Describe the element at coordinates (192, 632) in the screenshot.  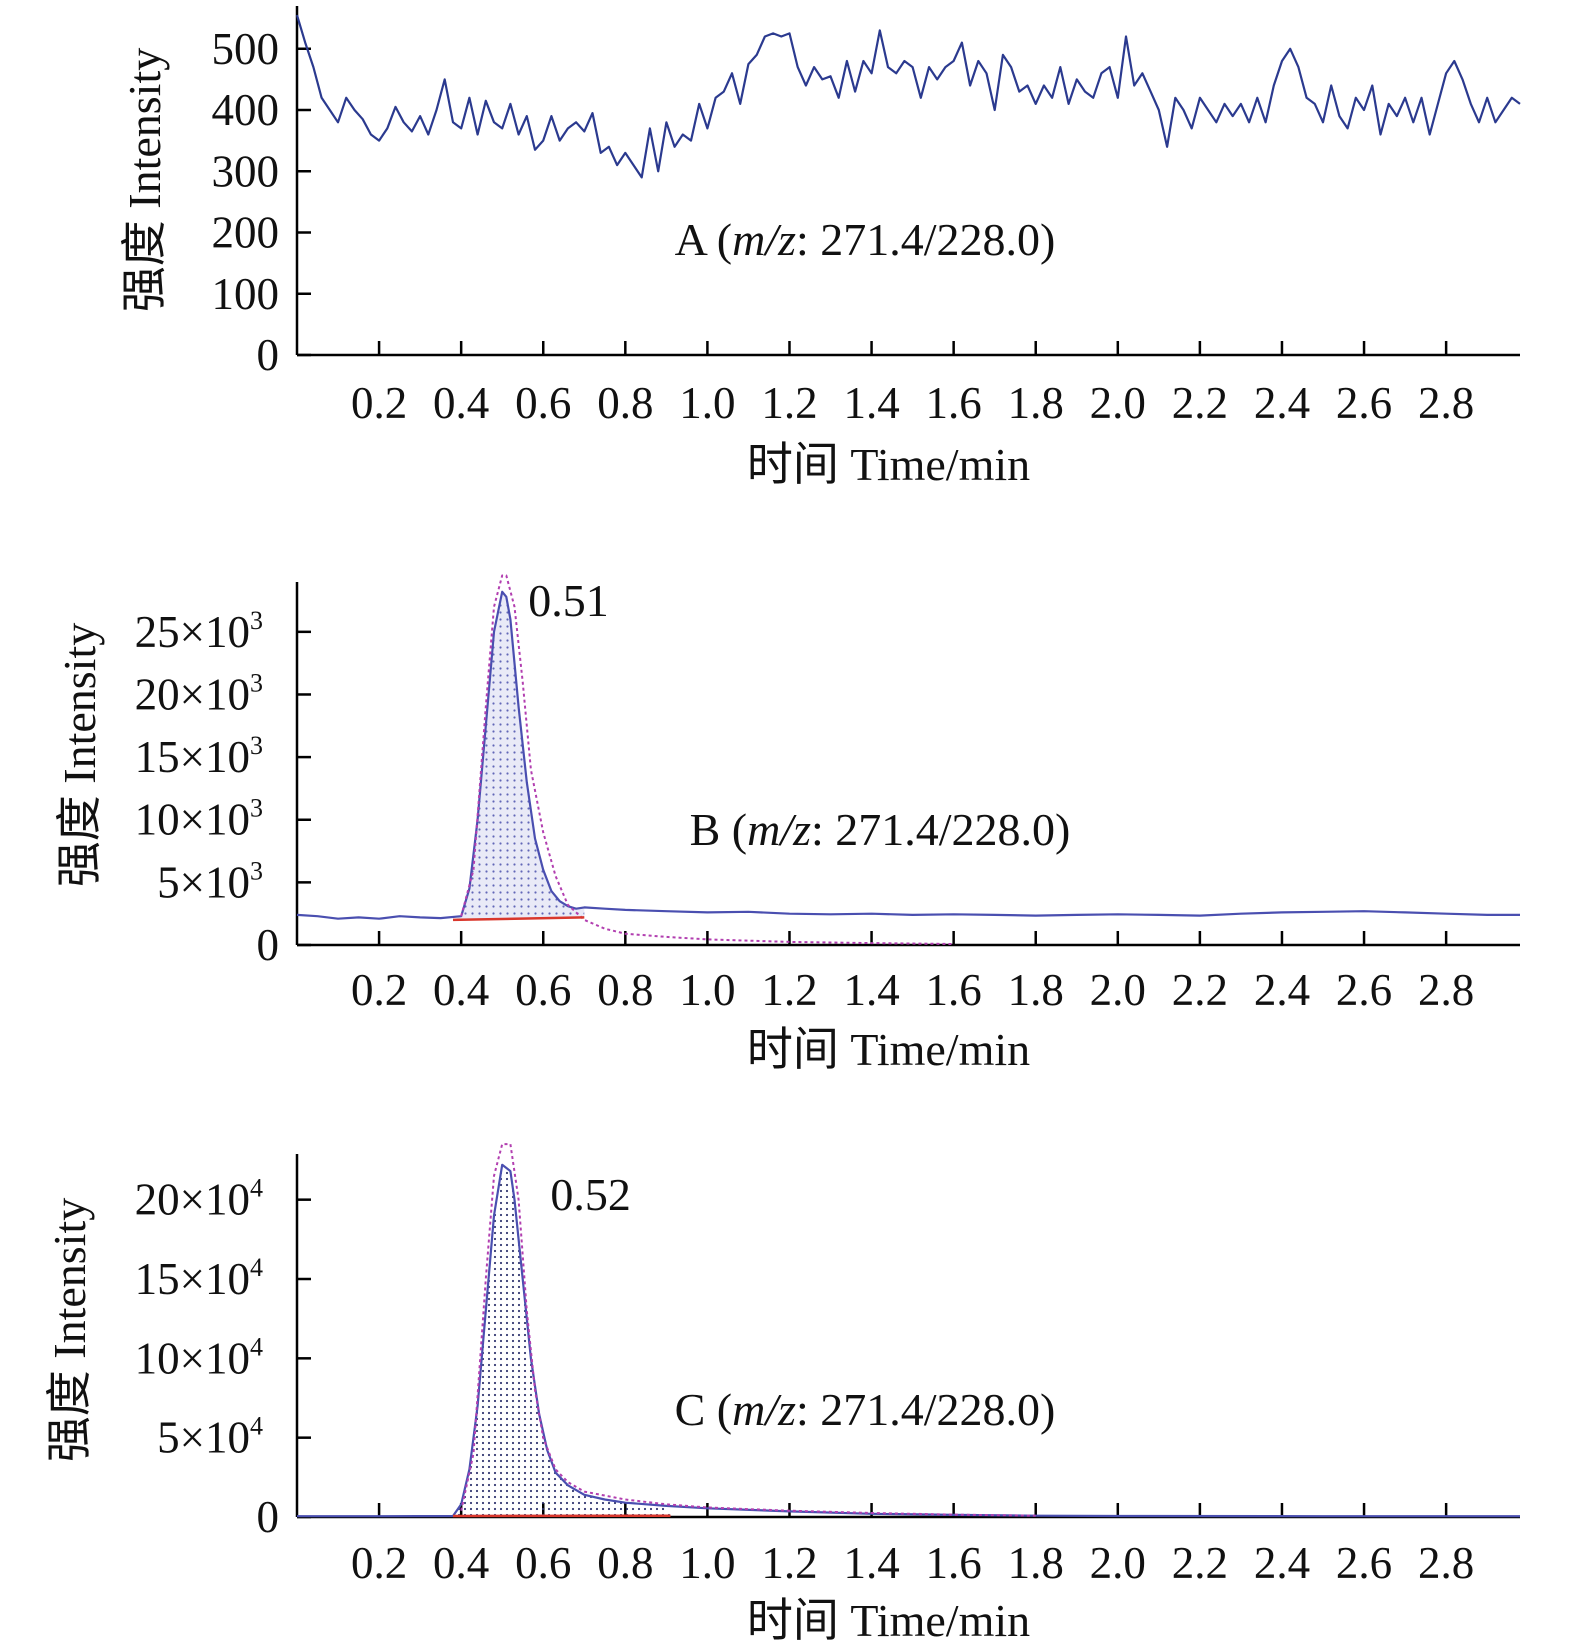
I see `y-tick-mantissa: 25×10` at that location.